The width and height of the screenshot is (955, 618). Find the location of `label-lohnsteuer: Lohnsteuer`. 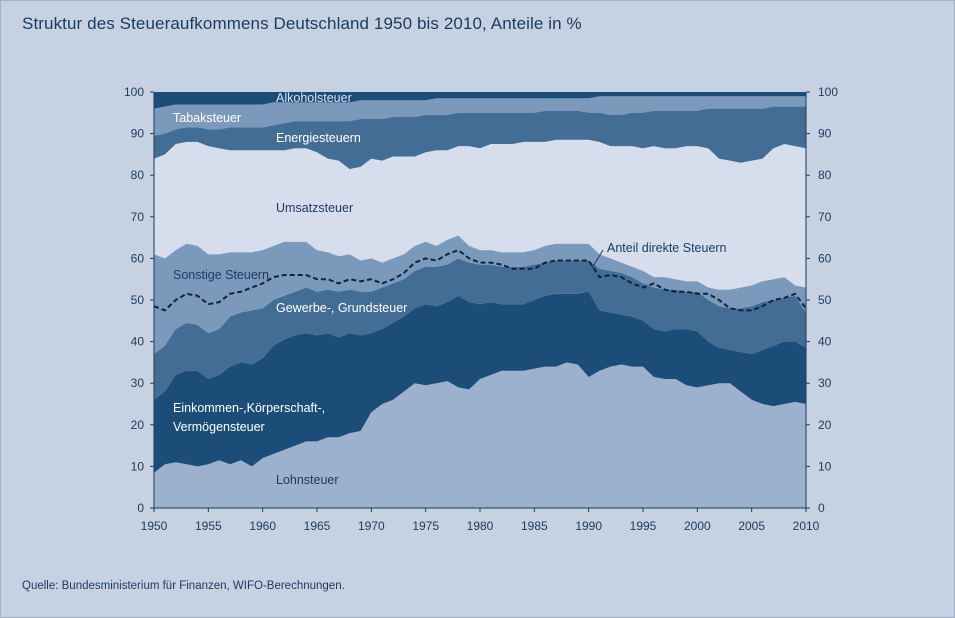

label-lohnsteuer: Lohnsteuer is located at coordinates (307, 480).